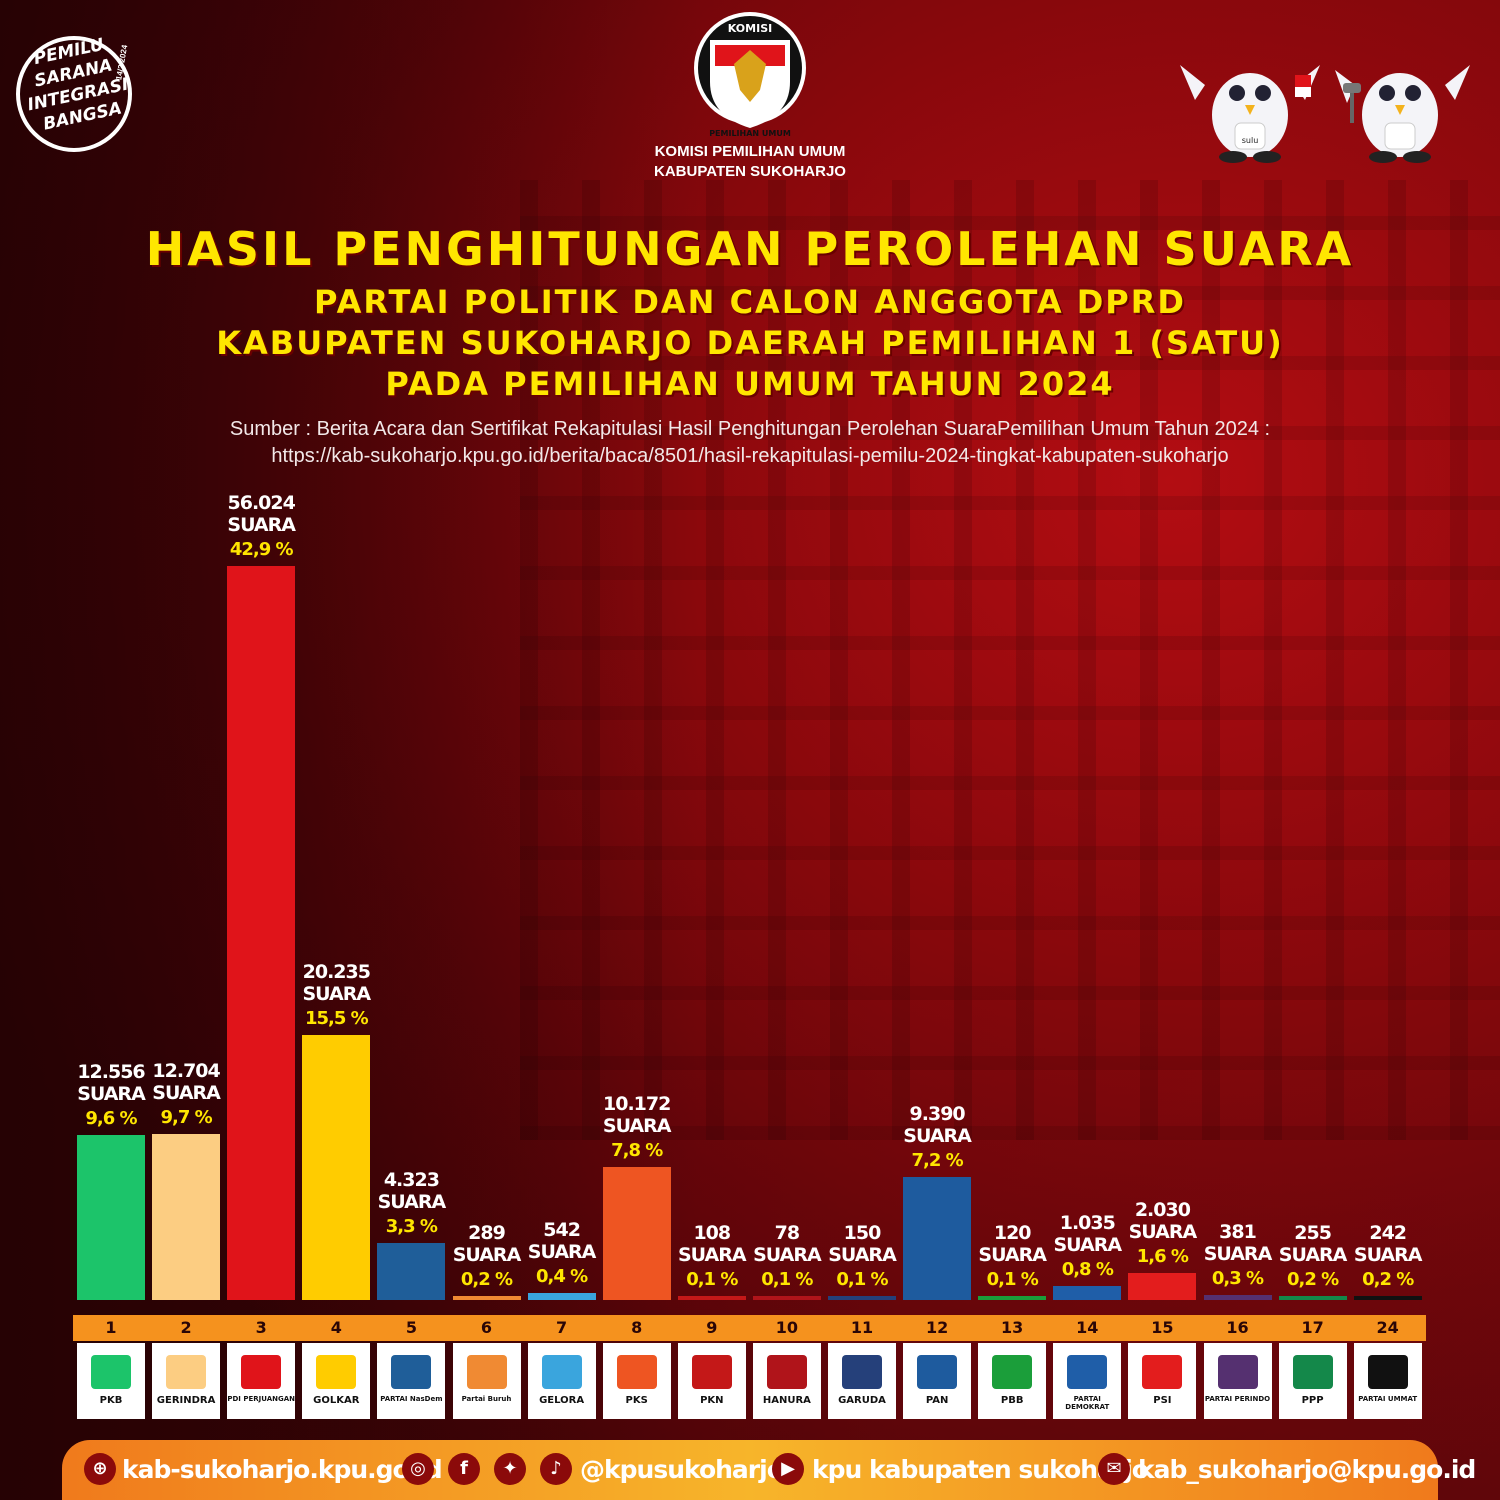 Image resolution: width=1500 pixels, height=1500 pixels. Describe the element at coordinates (111, 1072) in the screenshot. I see `value-label: 12.556` at that location.